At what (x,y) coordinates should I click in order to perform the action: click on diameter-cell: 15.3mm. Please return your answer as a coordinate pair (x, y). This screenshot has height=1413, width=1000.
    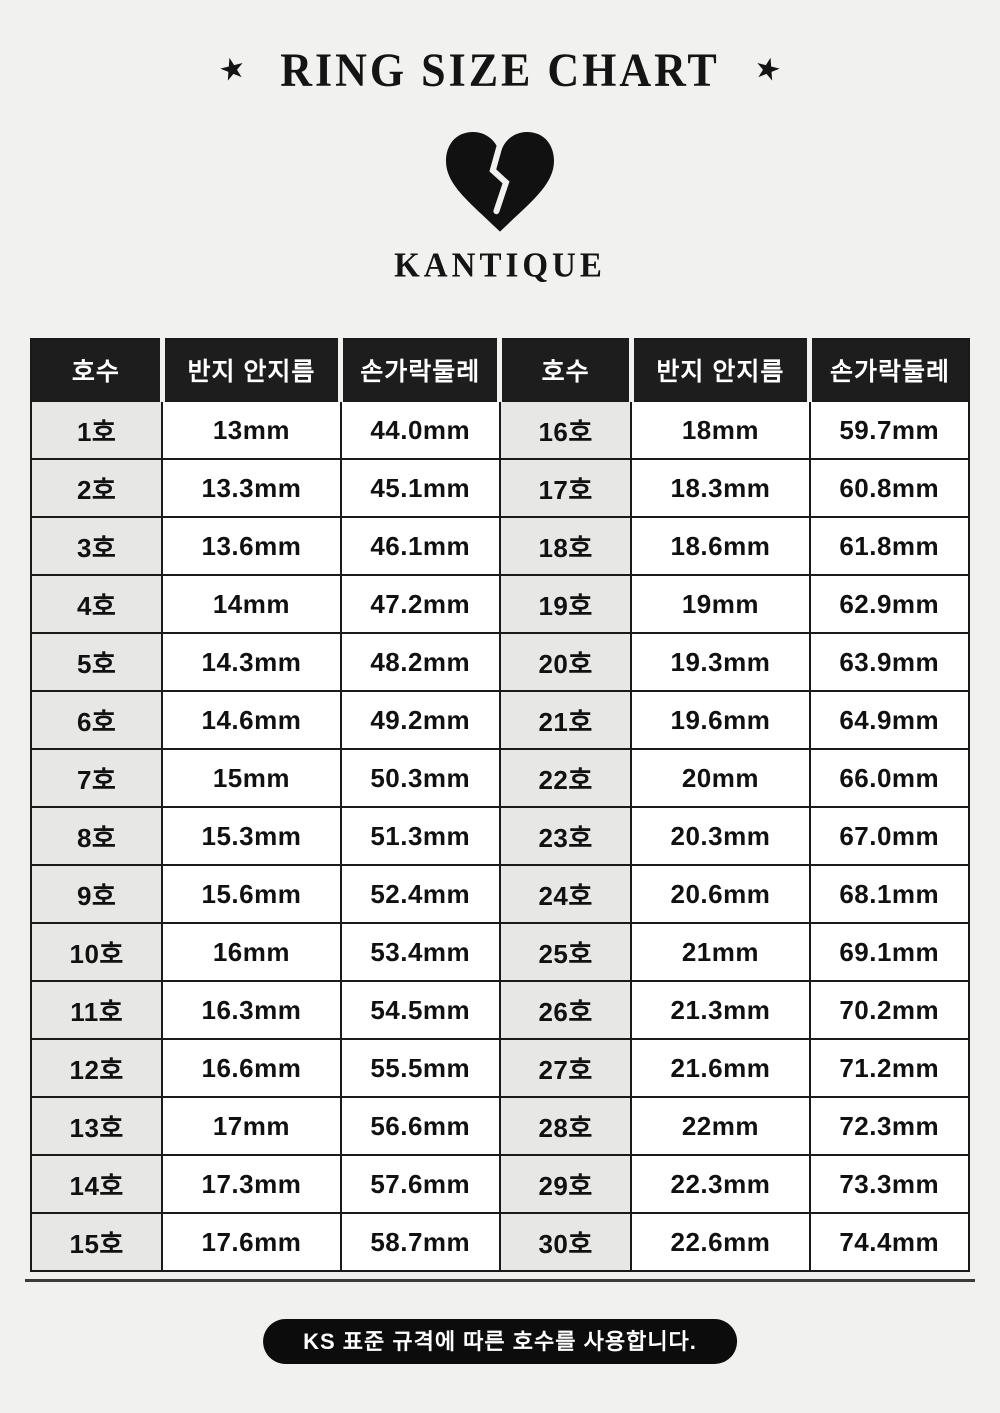
    Looking at the image, I should click on (251, 836).